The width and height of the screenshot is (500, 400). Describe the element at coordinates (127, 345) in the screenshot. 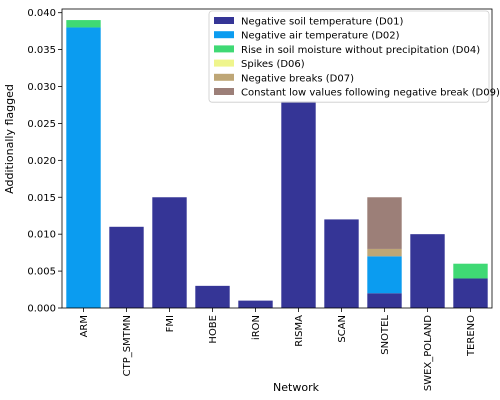

I see `x-tick-label: CTP_SMTMN` at that location.